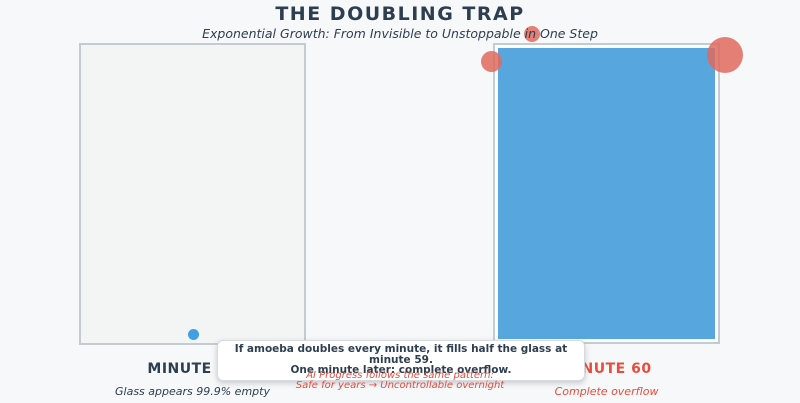 Image resolution: width=800 pixels, height=403 pixels. I want to click on callout-line-2: One minute later: complete overflow., so click(401, 370).